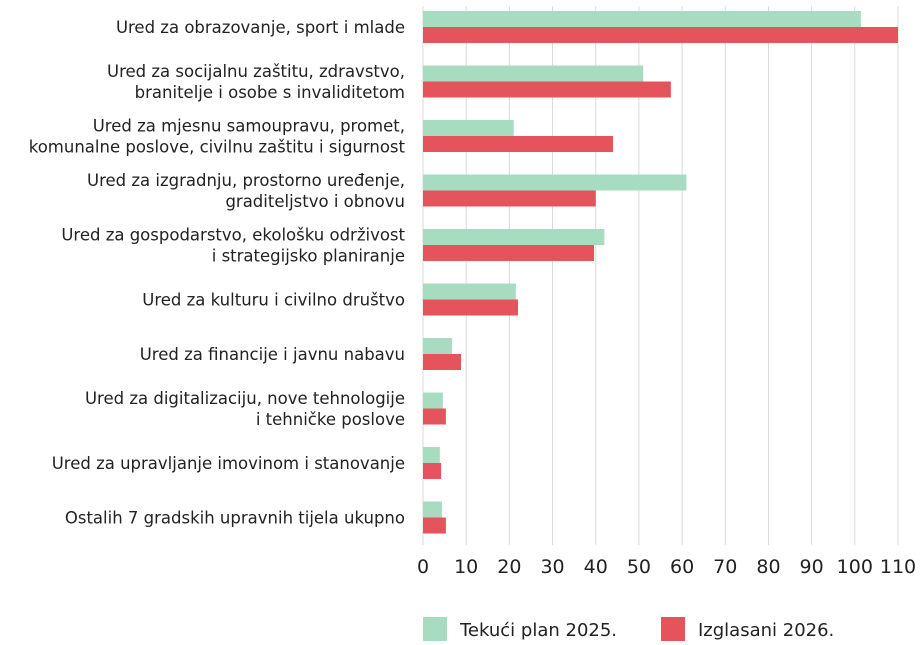 This screenshot has width=922, height=645. Describe the element at coordinates (272, 354) in the screenshot. I see `category-label: Ured za financije i javnu nabavu` at that location.